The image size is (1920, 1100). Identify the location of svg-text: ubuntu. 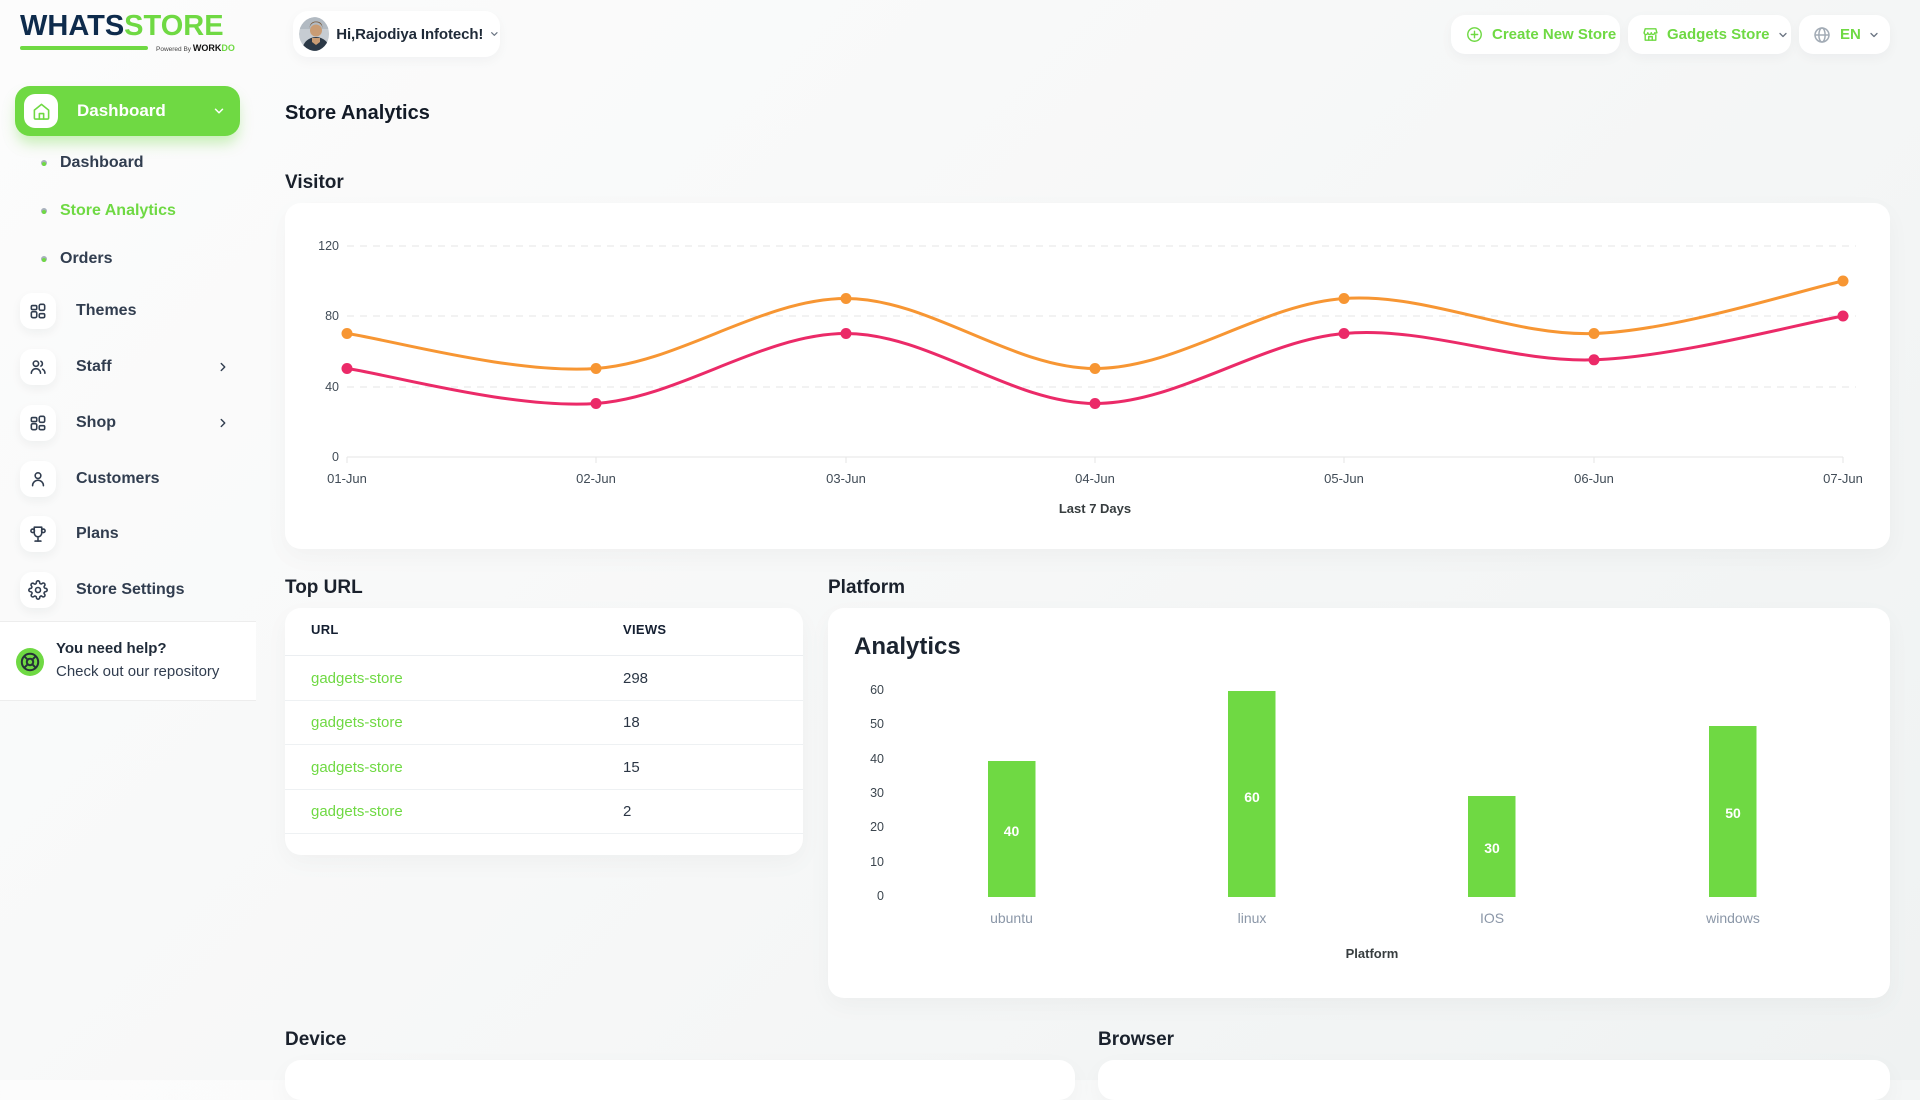
(1011, 918).